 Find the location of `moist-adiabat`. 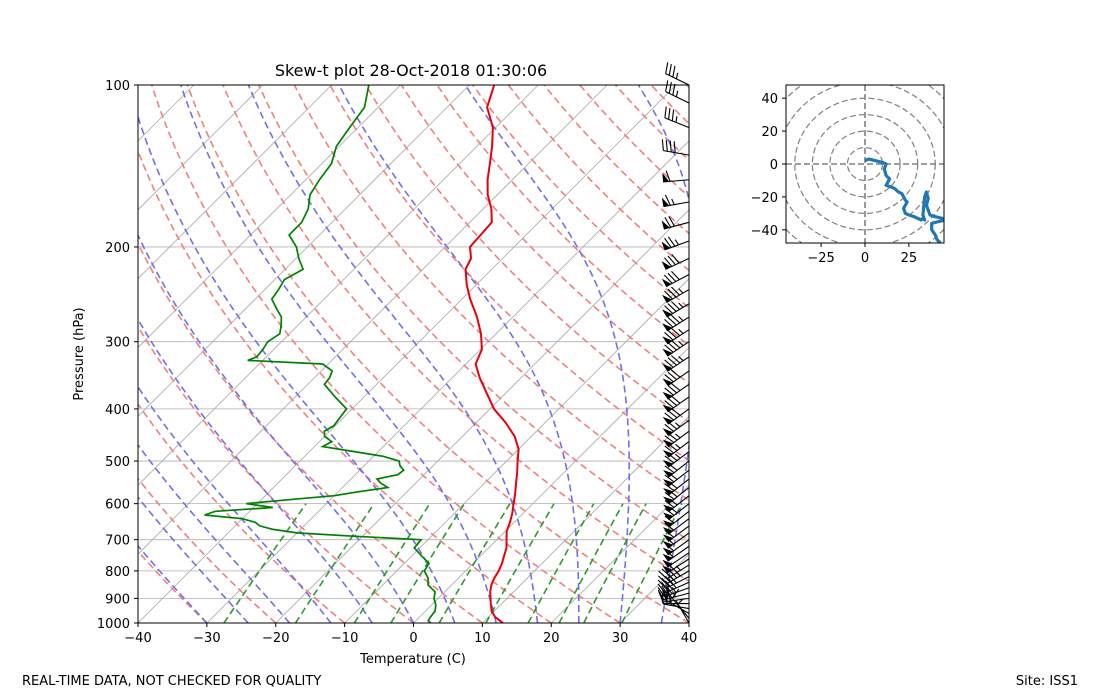

moist-adiabat is located at coordinates (547, 354).